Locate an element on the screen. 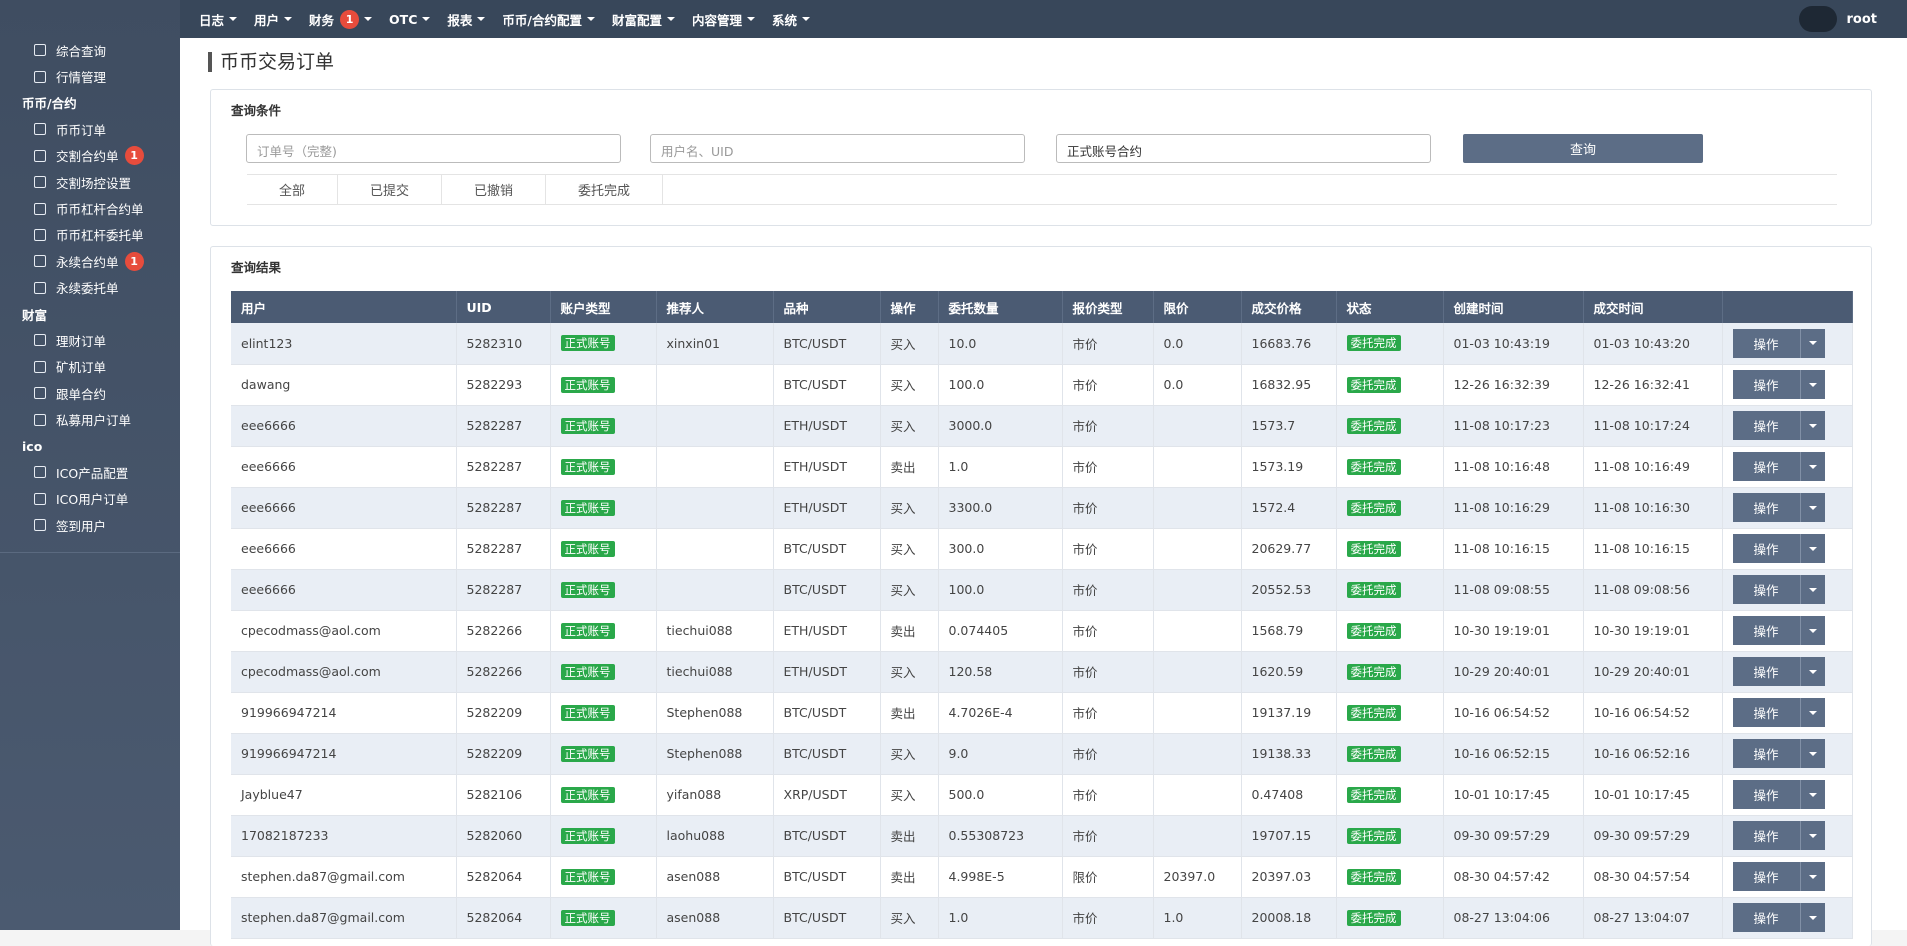 The width and height of the screenshot is (1907, 946). menu-label: 跟单合约 is located at coordinates (81, 394).